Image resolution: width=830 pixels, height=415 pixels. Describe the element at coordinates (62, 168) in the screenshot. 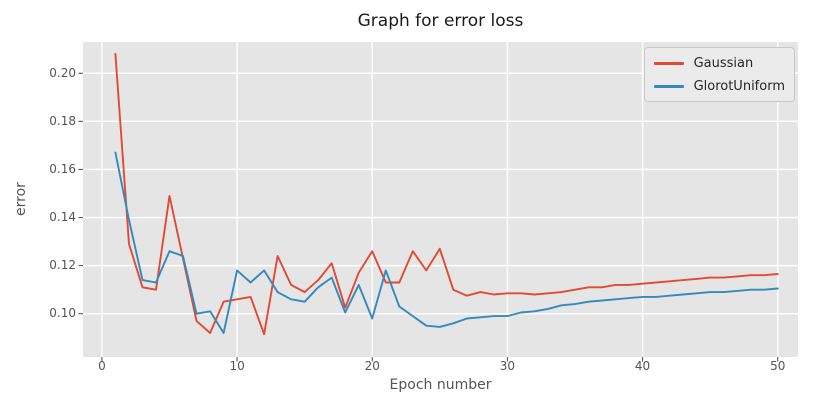

I see `y-tick-label: 0.16` at that location.